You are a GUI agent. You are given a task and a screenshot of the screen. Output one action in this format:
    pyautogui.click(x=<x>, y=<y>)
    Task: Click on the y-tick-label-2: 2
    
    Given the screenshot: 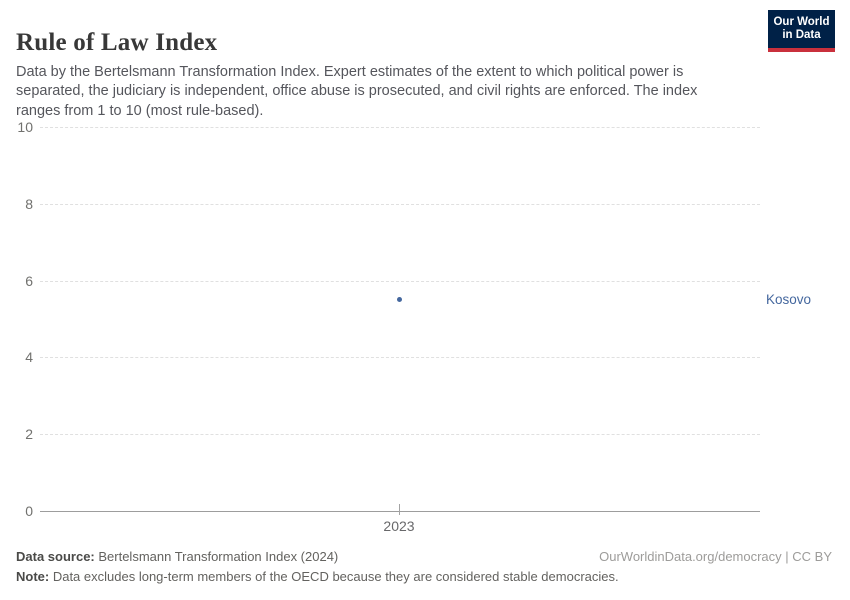 What is the action you would take?
    pyautogui.click(x=29, y=434)
    